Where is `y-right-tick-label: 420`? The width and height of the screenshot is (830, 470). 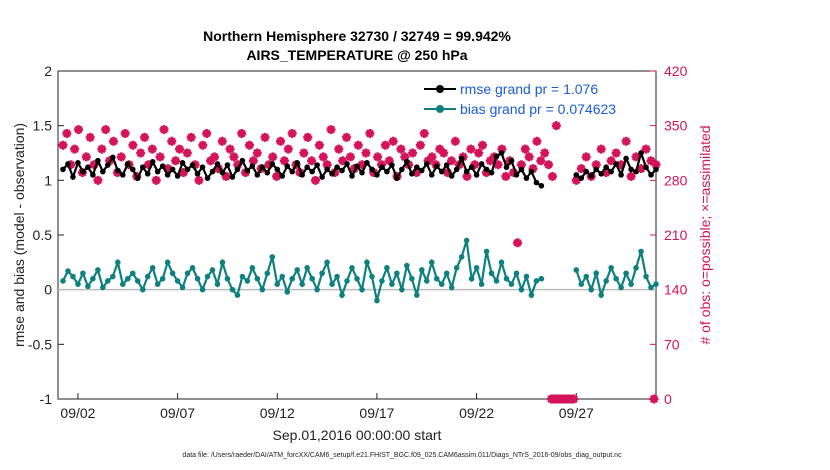 y-right-tick-label: 420 is located at coordinates (676, 71).